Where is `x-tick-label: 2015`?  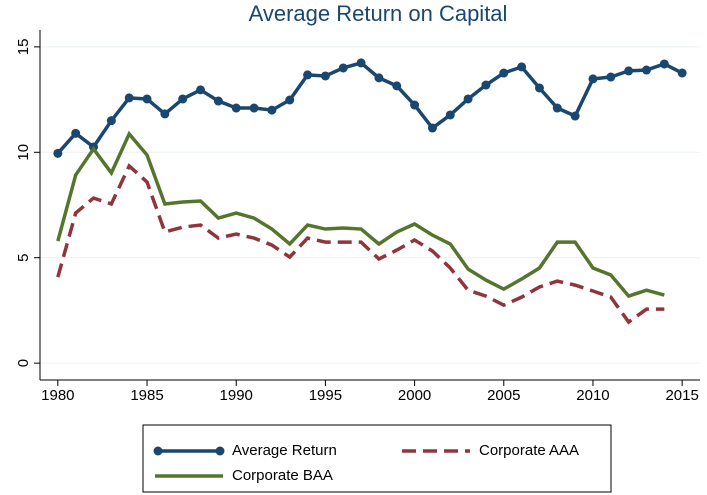
x-tick-label: 2015 is located at coordinates (681, 395).